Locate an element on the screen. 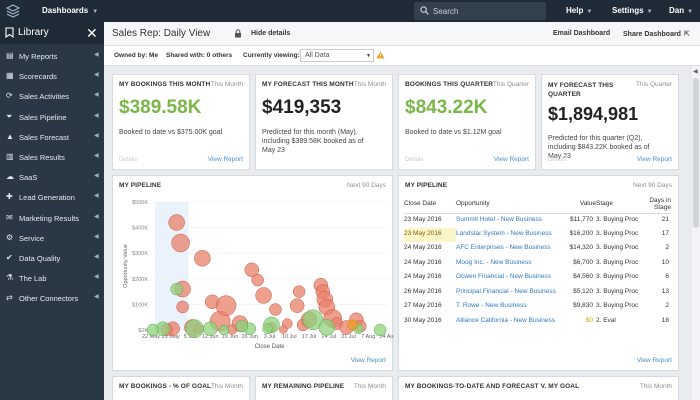  table-cell-opp: Summit Hotel - New Business is located at coordinates (499, 219).